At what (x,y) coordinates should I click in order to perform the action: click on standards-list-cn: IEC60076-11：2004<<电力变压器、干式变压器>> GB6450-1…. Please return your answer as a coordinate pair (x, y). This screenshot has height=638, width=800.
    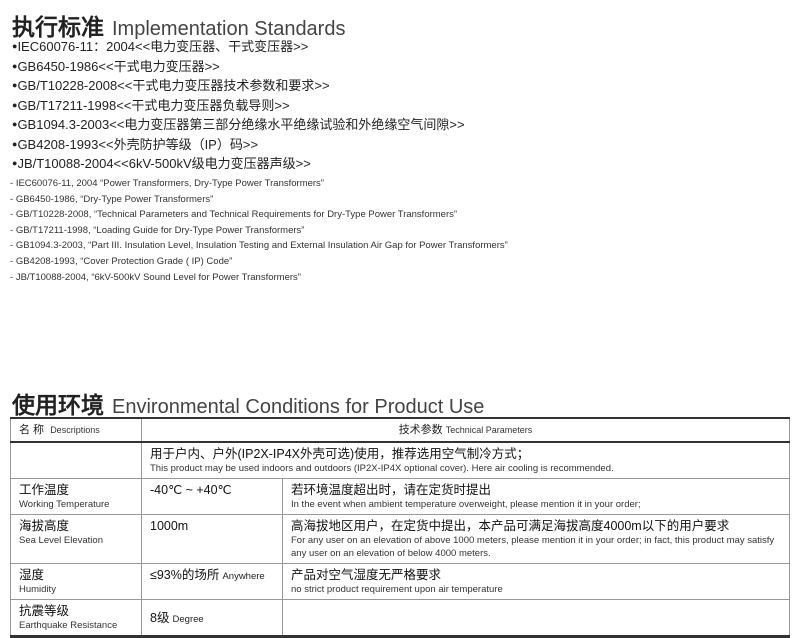
    Looking at the image, I should click on (238, 105).